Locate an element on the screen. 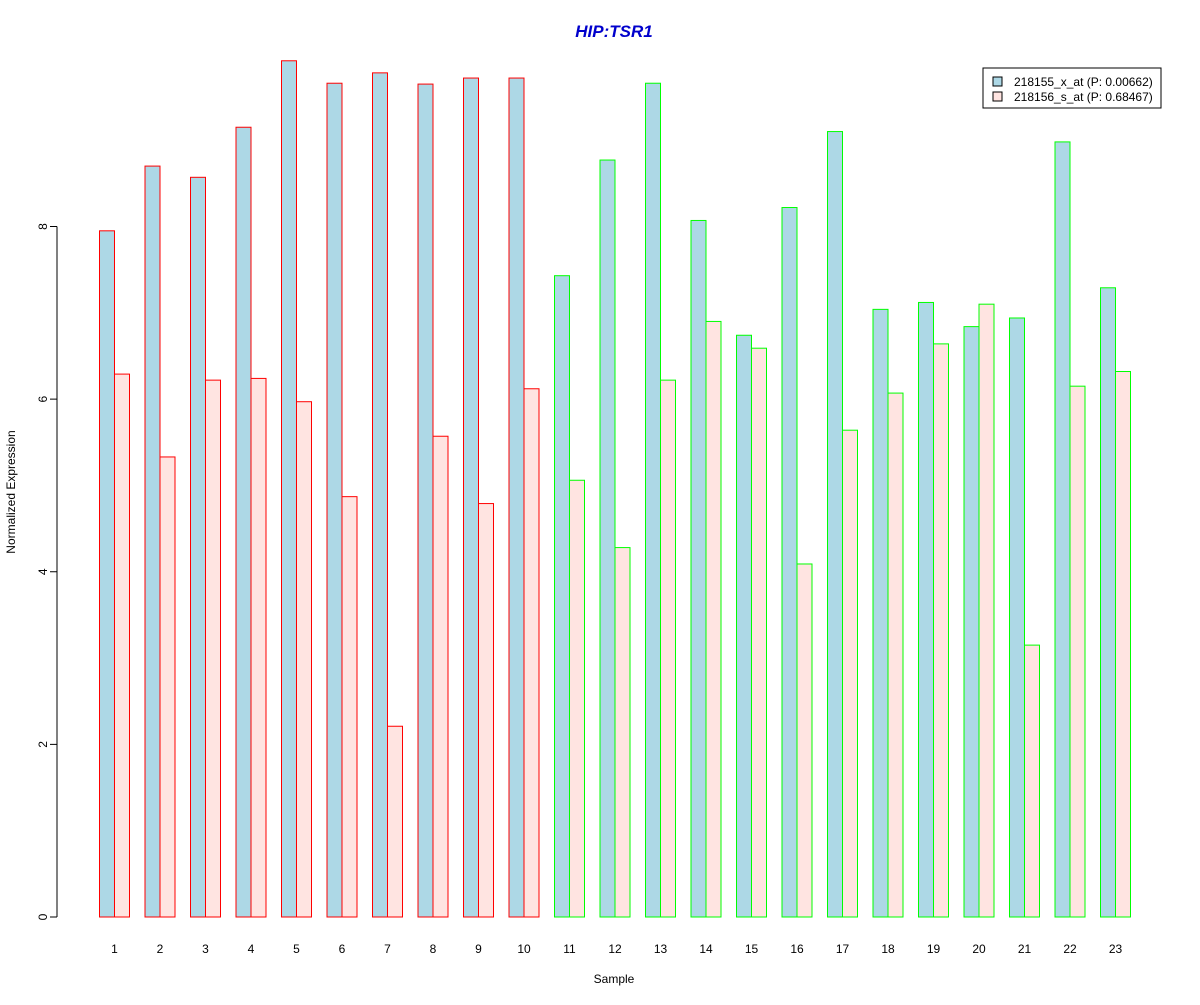  x-tick-label: 2 is located at coordinates (160, 949).